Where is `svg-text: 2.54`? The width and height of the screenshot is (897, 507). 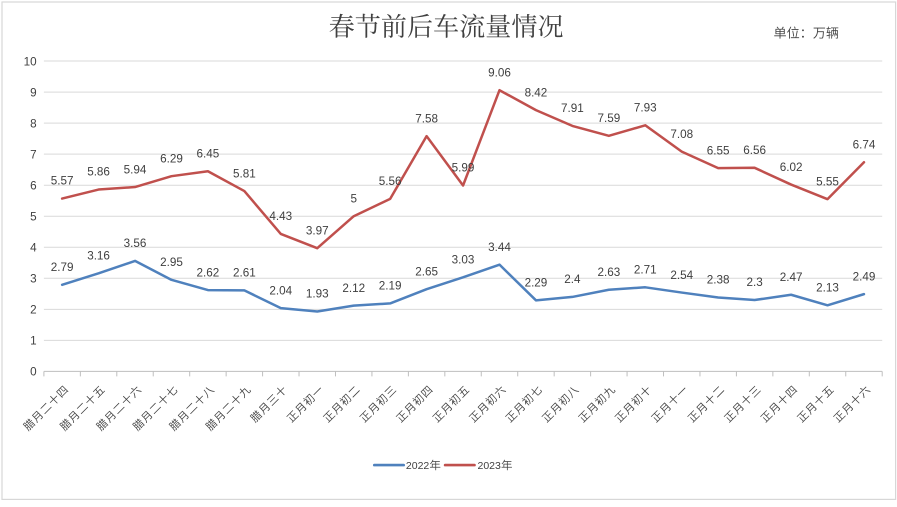 svg-text: 2.54 is located at coordinates (681, 275).